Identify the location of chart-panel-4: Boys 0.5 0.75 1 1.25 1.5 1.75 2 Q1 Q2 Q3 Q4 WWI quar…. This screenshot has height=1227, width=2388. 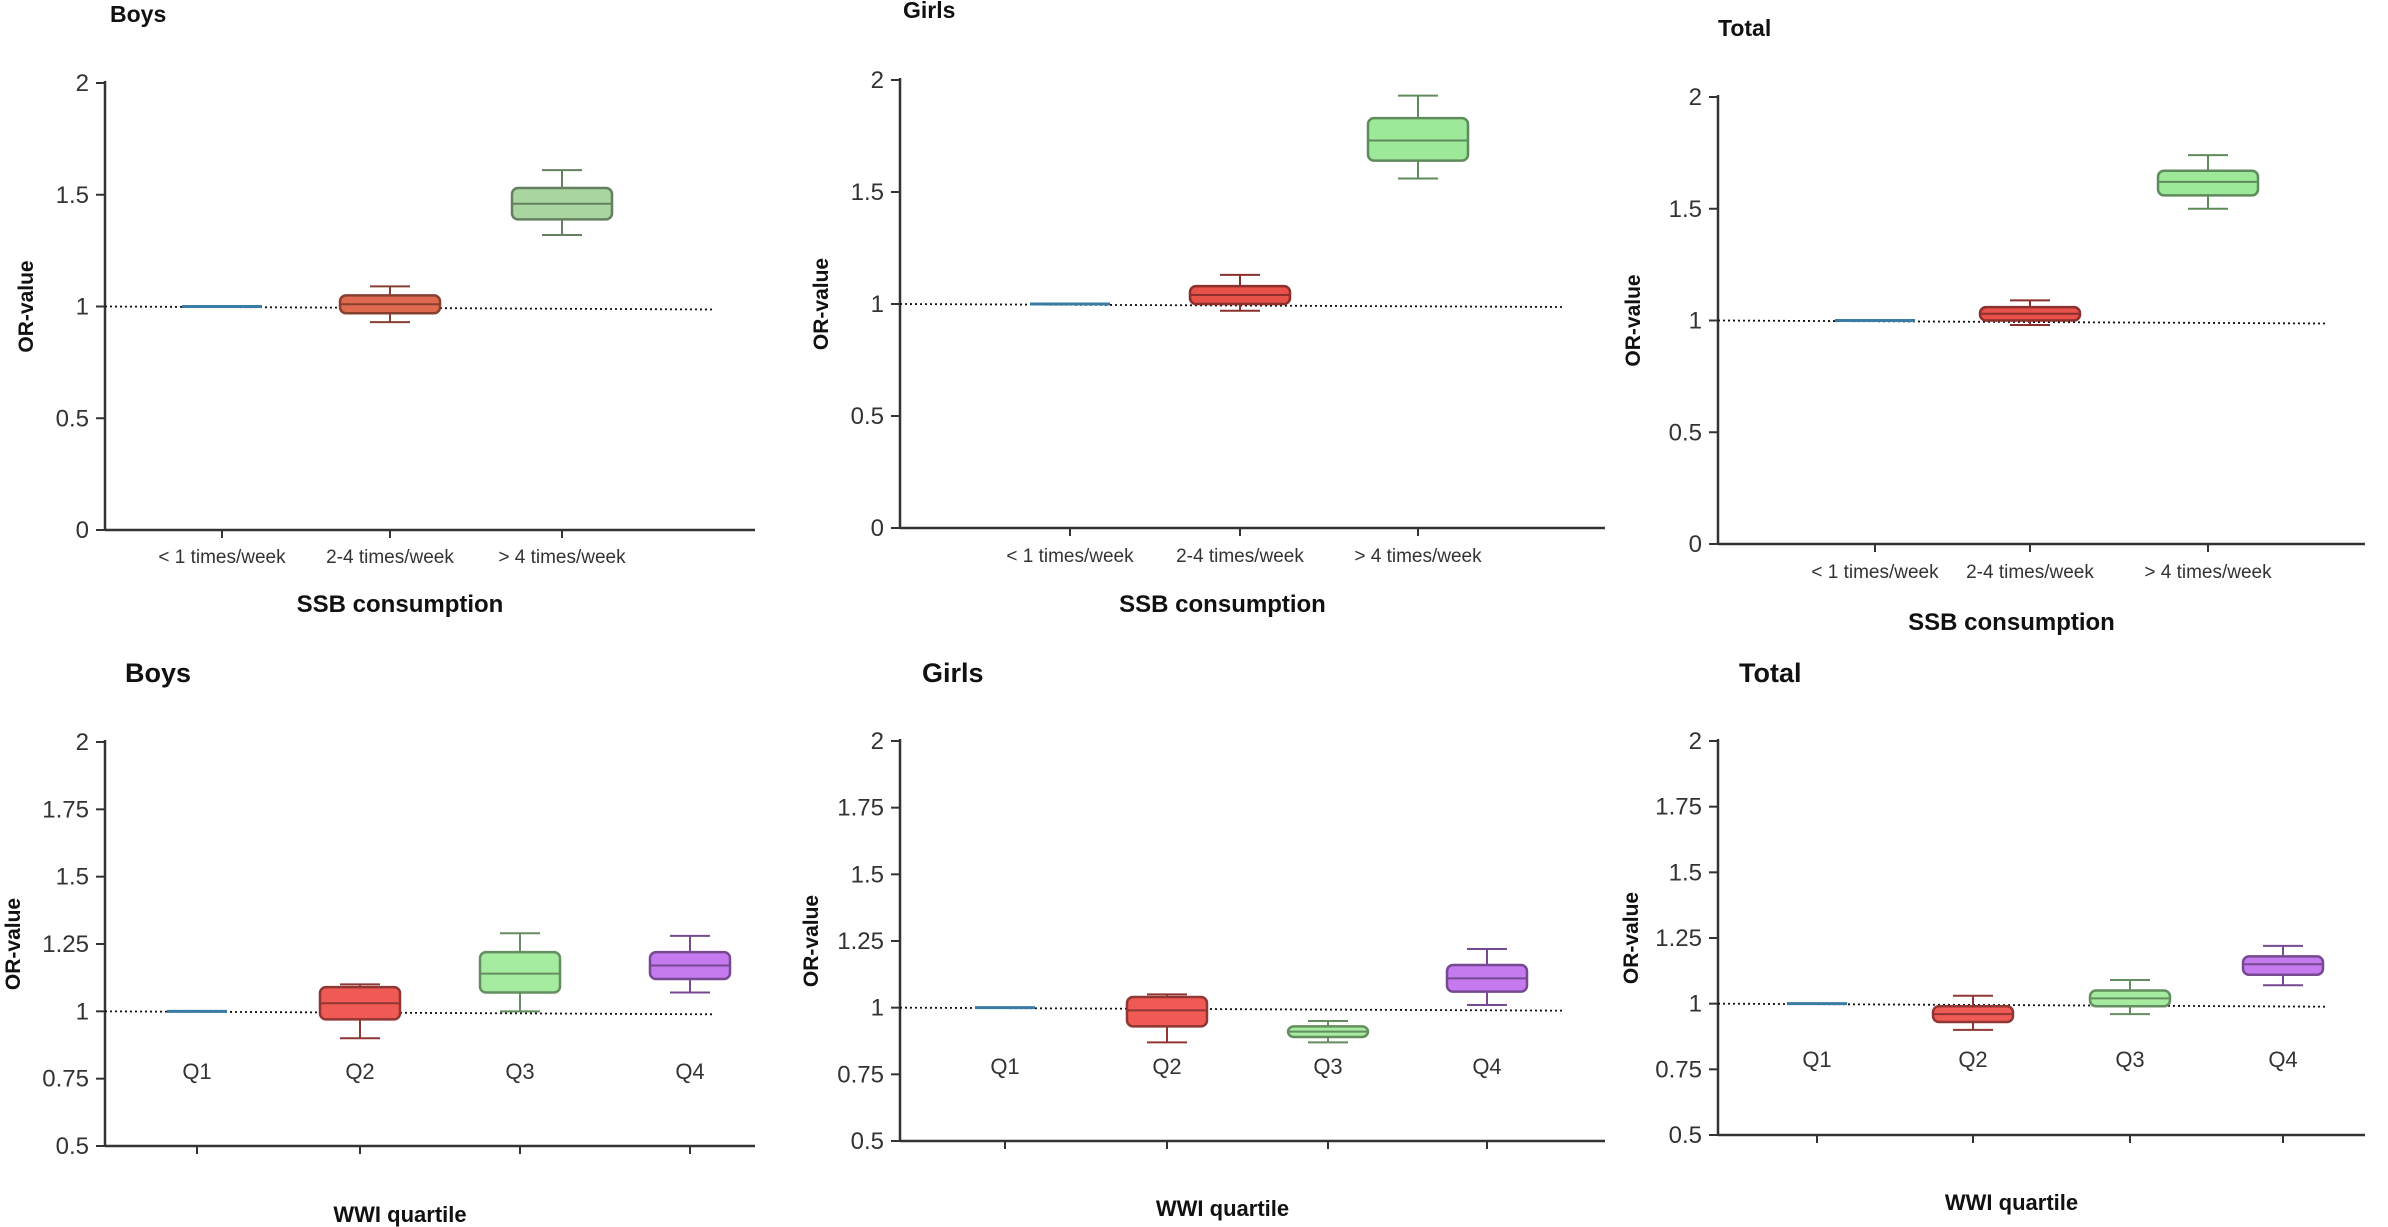
(378, 942).